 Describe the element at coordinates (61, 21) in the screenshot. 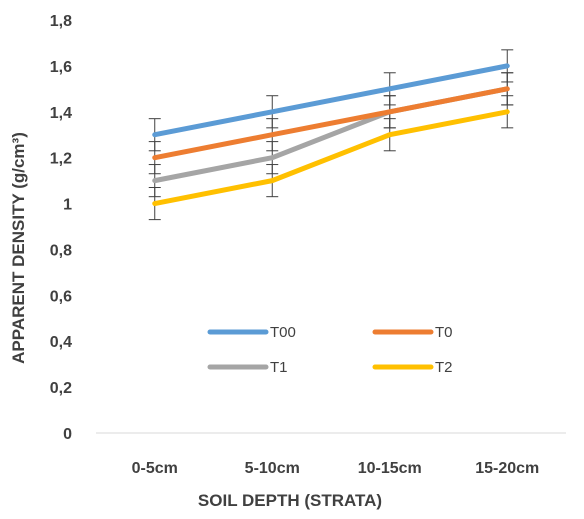

I see `y-tick-label: 1,8` at that location.